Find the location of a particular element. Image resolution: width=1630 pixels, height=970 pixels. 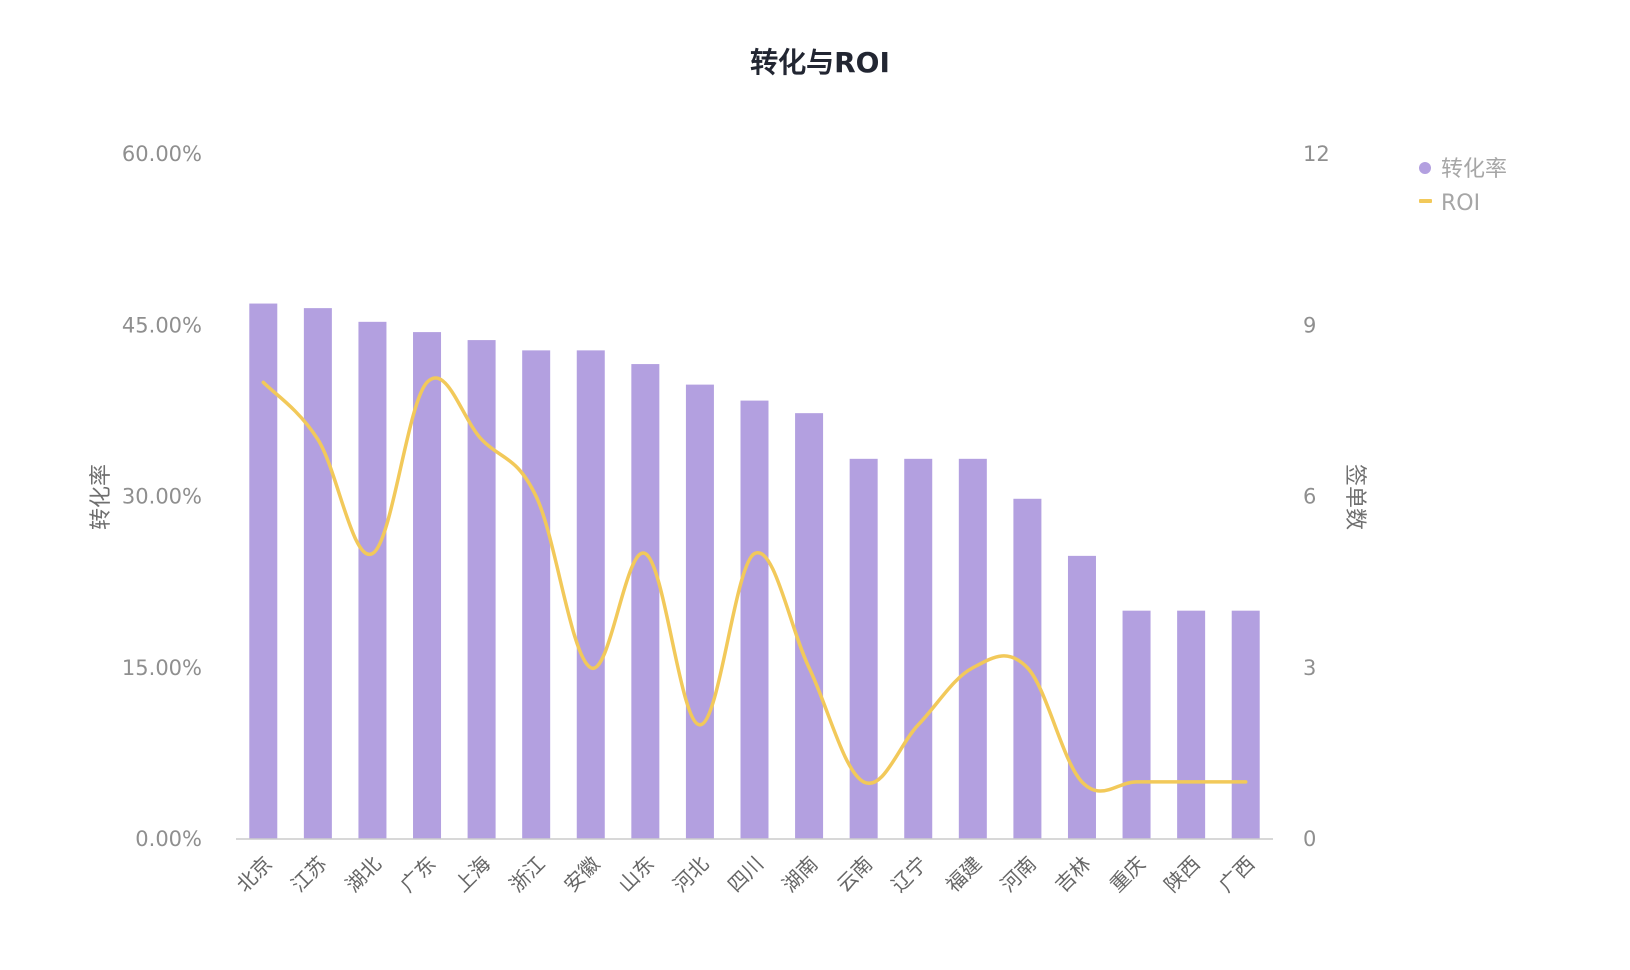

right-tick-label: 12 is located at coordinates (1316, 154).